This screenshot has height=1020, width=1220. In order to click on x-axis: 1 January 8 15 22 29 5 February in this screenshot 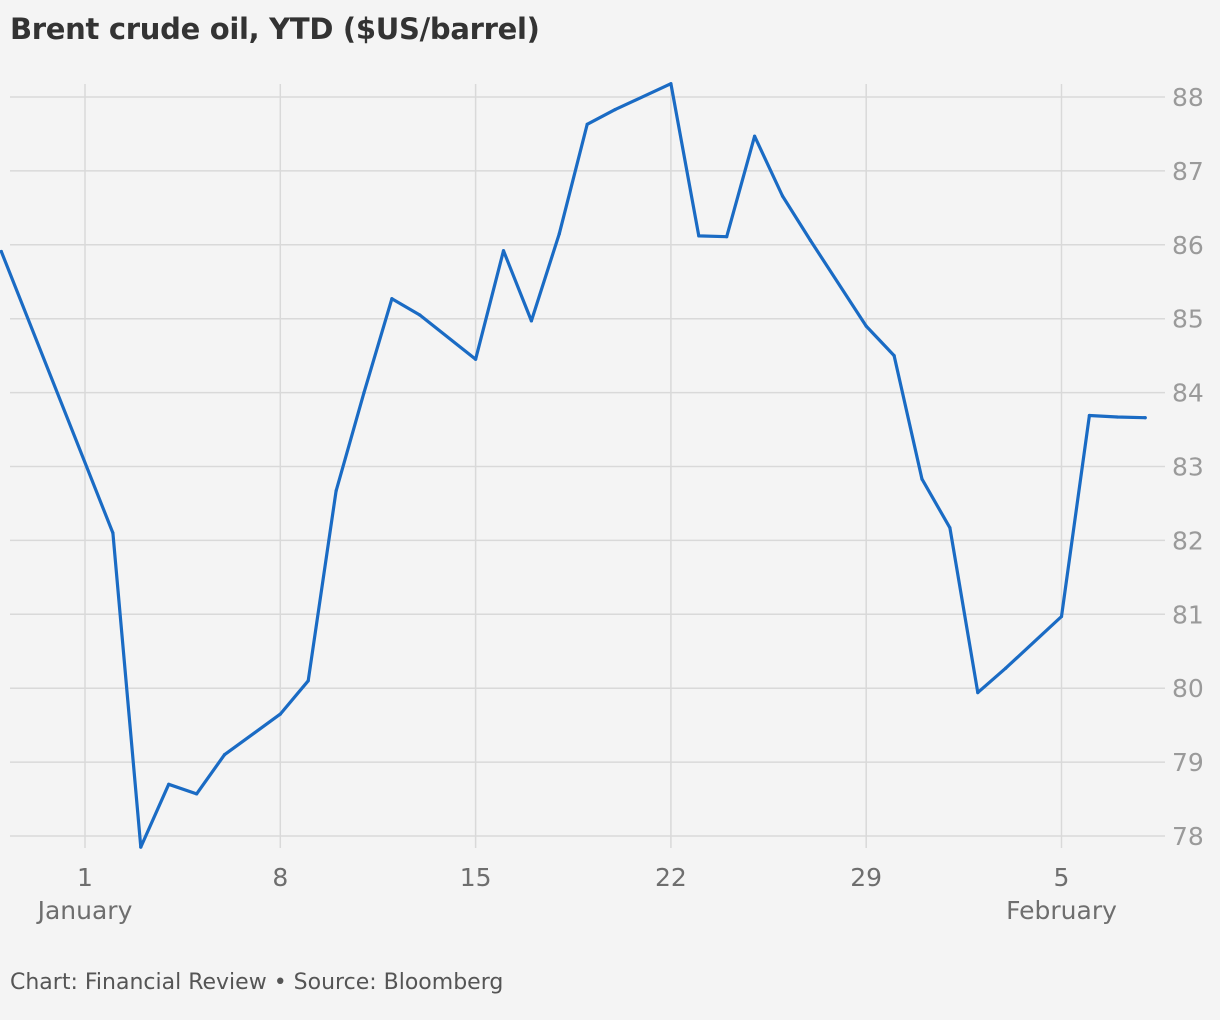, I will do `click(576, 894)`.